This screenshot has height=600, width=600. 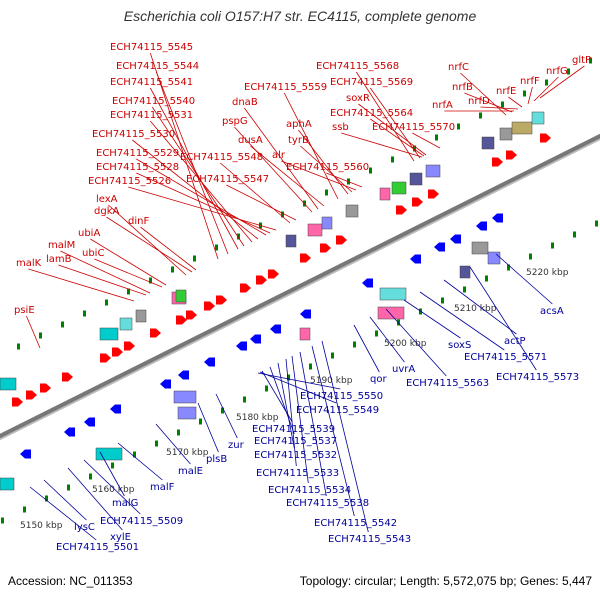 What do you see at coordinates (141, 521) in the screenshot?
I see `reverse-gene-label: ECH74115_5509` at bounding box center [141, 521].